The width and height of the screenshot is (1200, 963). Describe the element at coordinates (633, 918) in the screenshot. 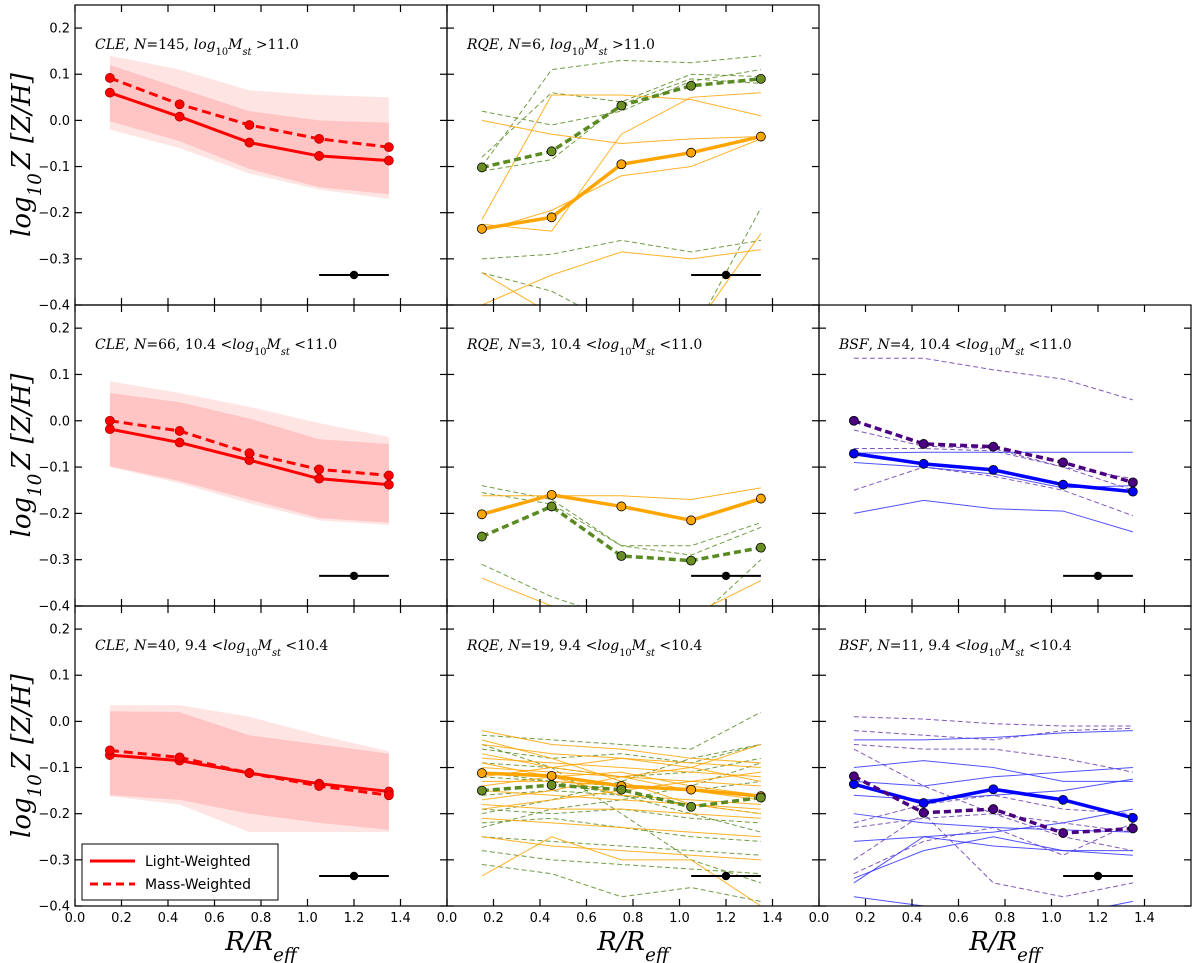

I see `x-tick-label: 0.8` at that location.